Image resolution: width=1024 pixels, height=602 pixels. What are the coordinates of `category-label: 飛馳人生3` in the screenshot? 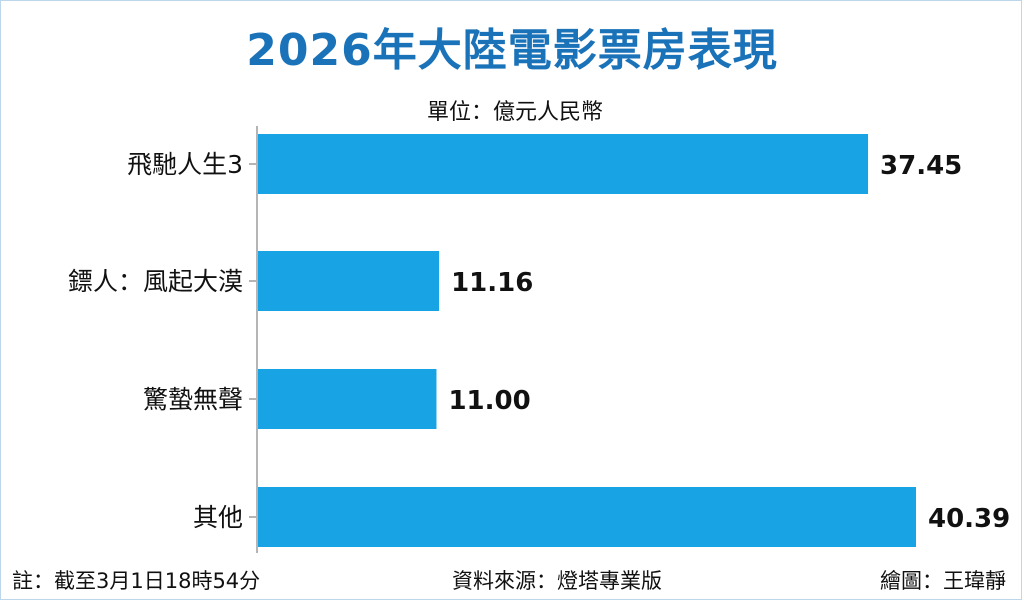 It's located at (185, 164).